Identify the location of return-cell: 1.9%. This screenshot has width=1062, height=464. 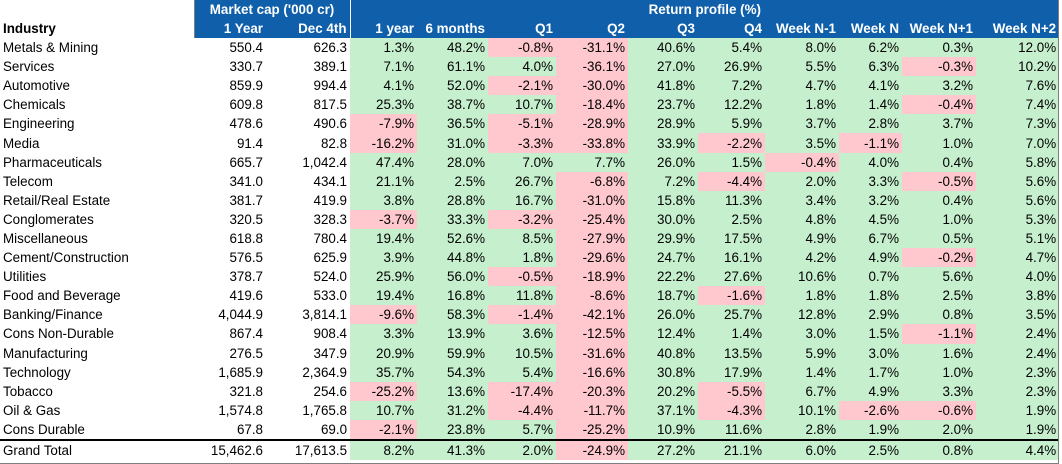
(871, 429).